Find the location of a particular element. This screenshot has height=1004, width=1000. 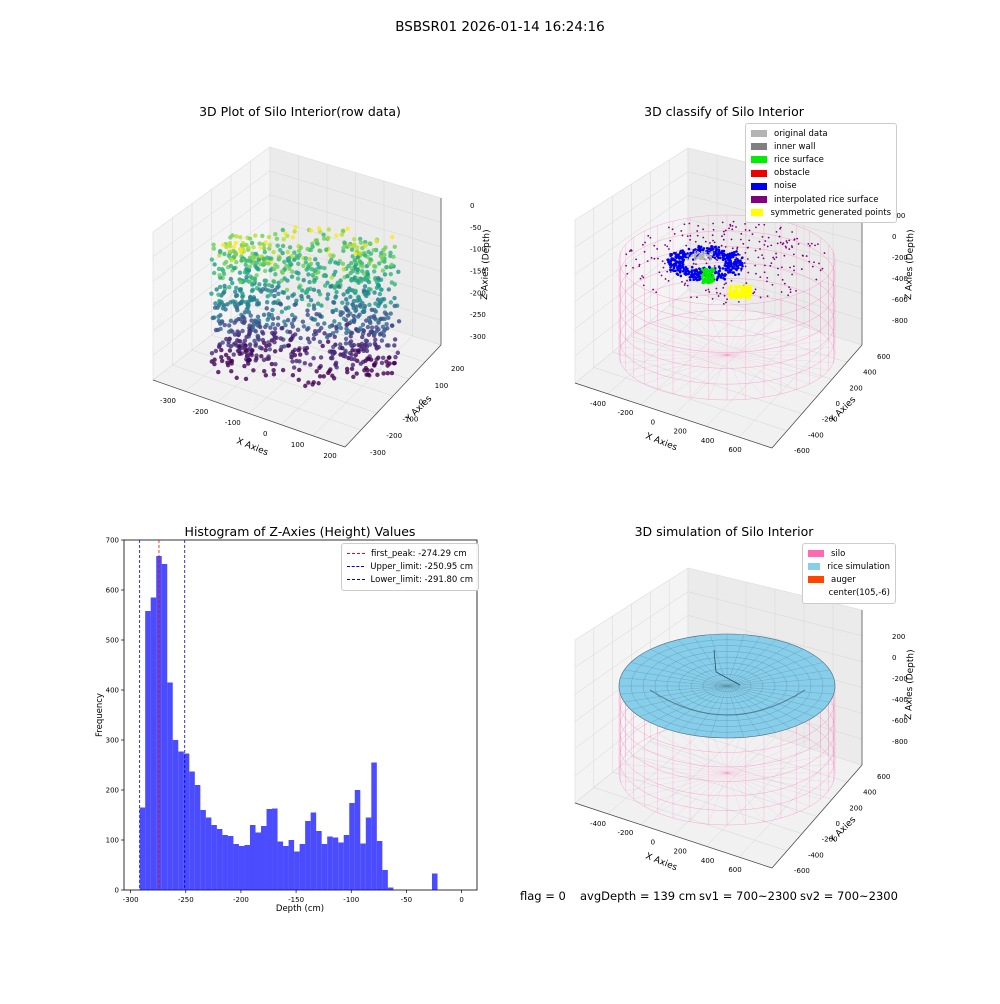

rice-surface-point is located at coordinates (711, 271).